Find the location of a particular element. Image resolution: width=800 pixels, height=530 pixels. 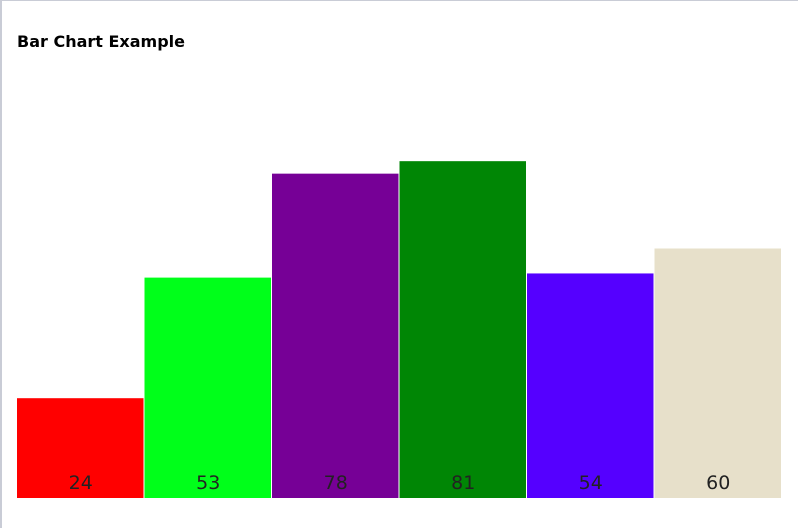

bar-labels-group: 24 53 78 81 54 60 is located at coordinates (400, 483).